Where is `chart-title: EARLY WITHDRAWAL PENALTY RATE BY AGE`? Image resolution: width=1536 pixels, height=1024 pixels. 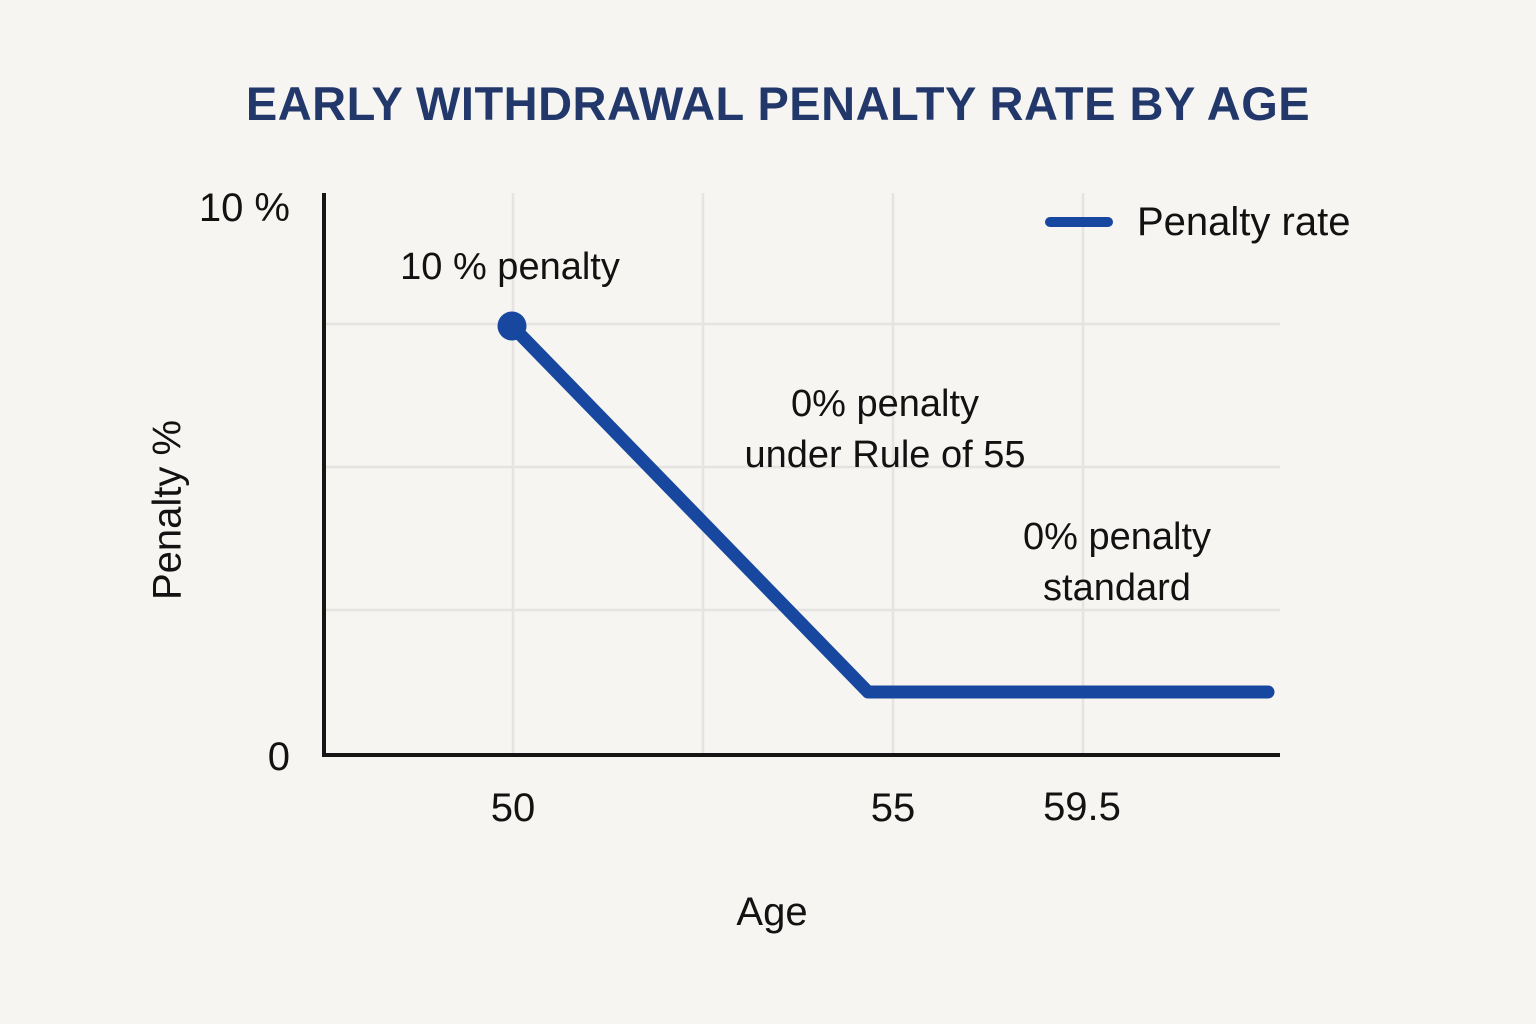
chart-title: EARLY WITHDRAWAL PENALTY RATE BY AGE is located at coordinates (778, 103).